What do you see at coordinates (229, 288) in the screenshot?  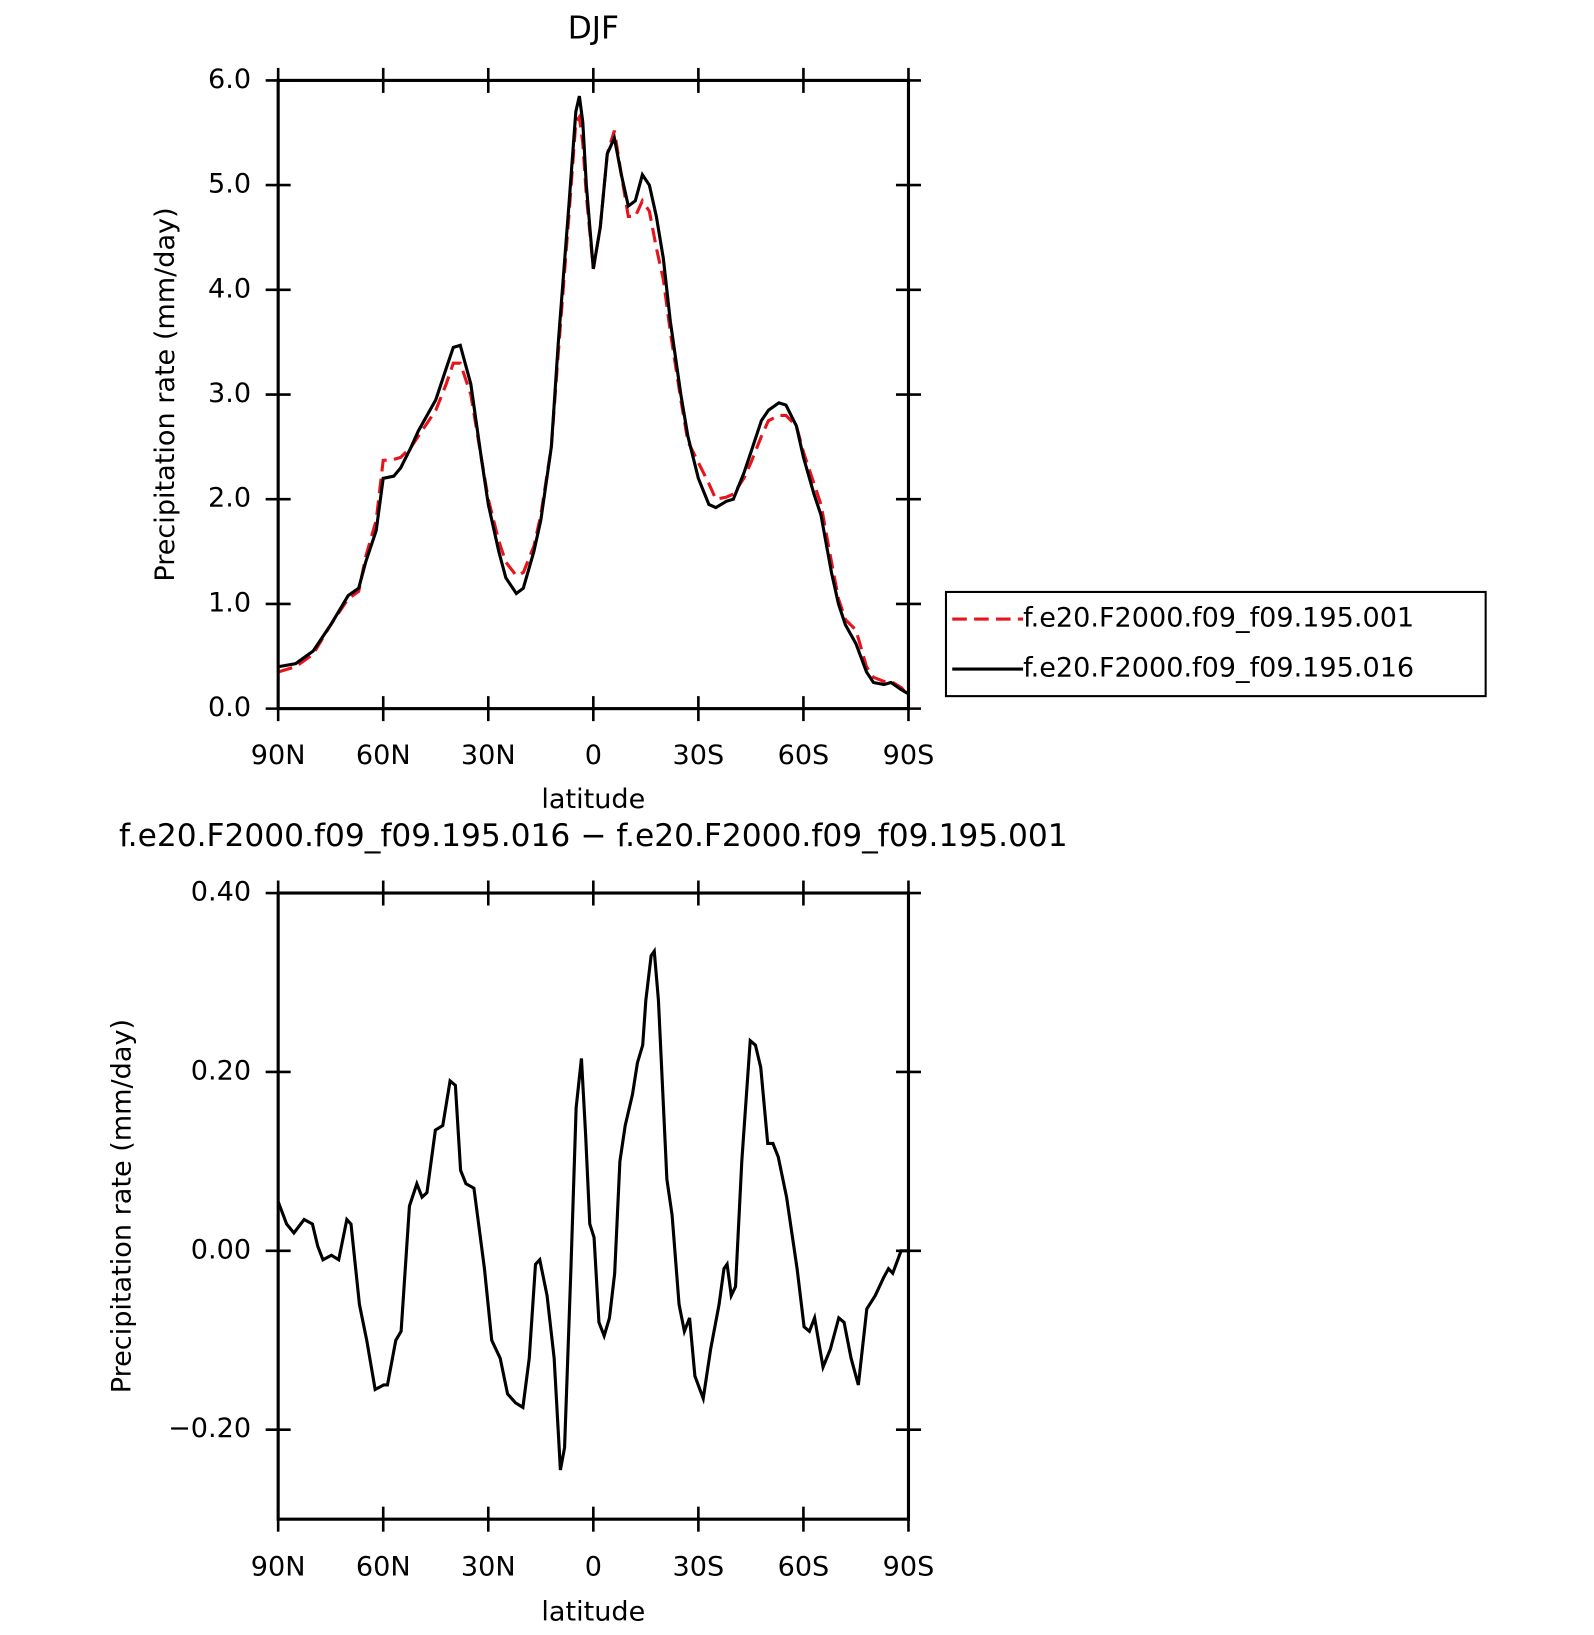 I see `y-tick-label: 4.0` at bounding box center [229, 288].